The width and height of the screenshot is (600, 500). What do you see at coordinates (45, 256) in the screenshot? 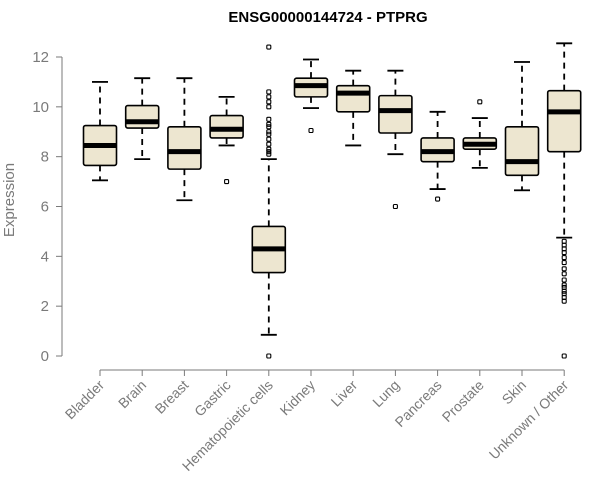
I see `y-tick-label: 4` at bounding box center [45, 256].